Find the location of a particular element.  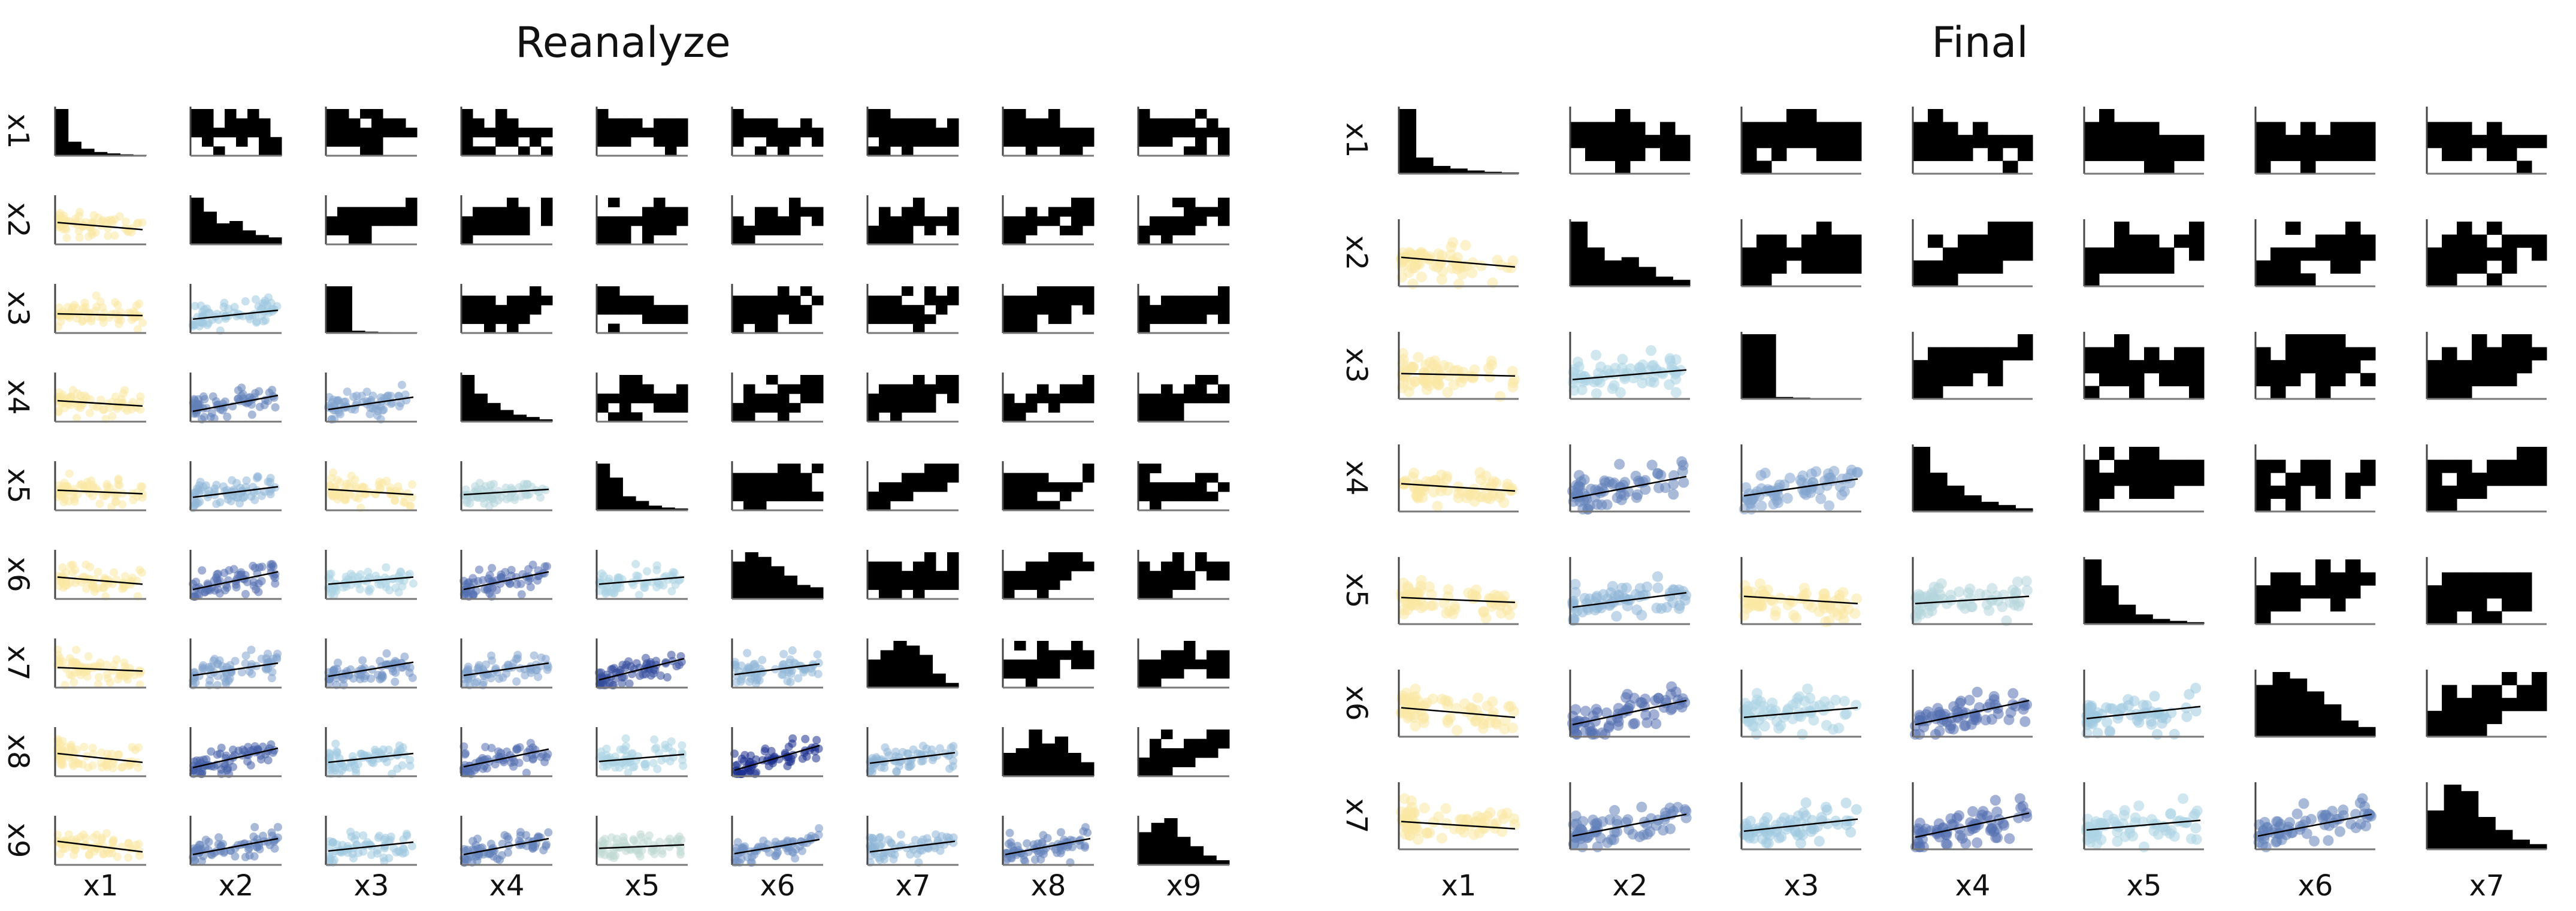

panel-x4-x4 is located at coordinates (1972, 478).